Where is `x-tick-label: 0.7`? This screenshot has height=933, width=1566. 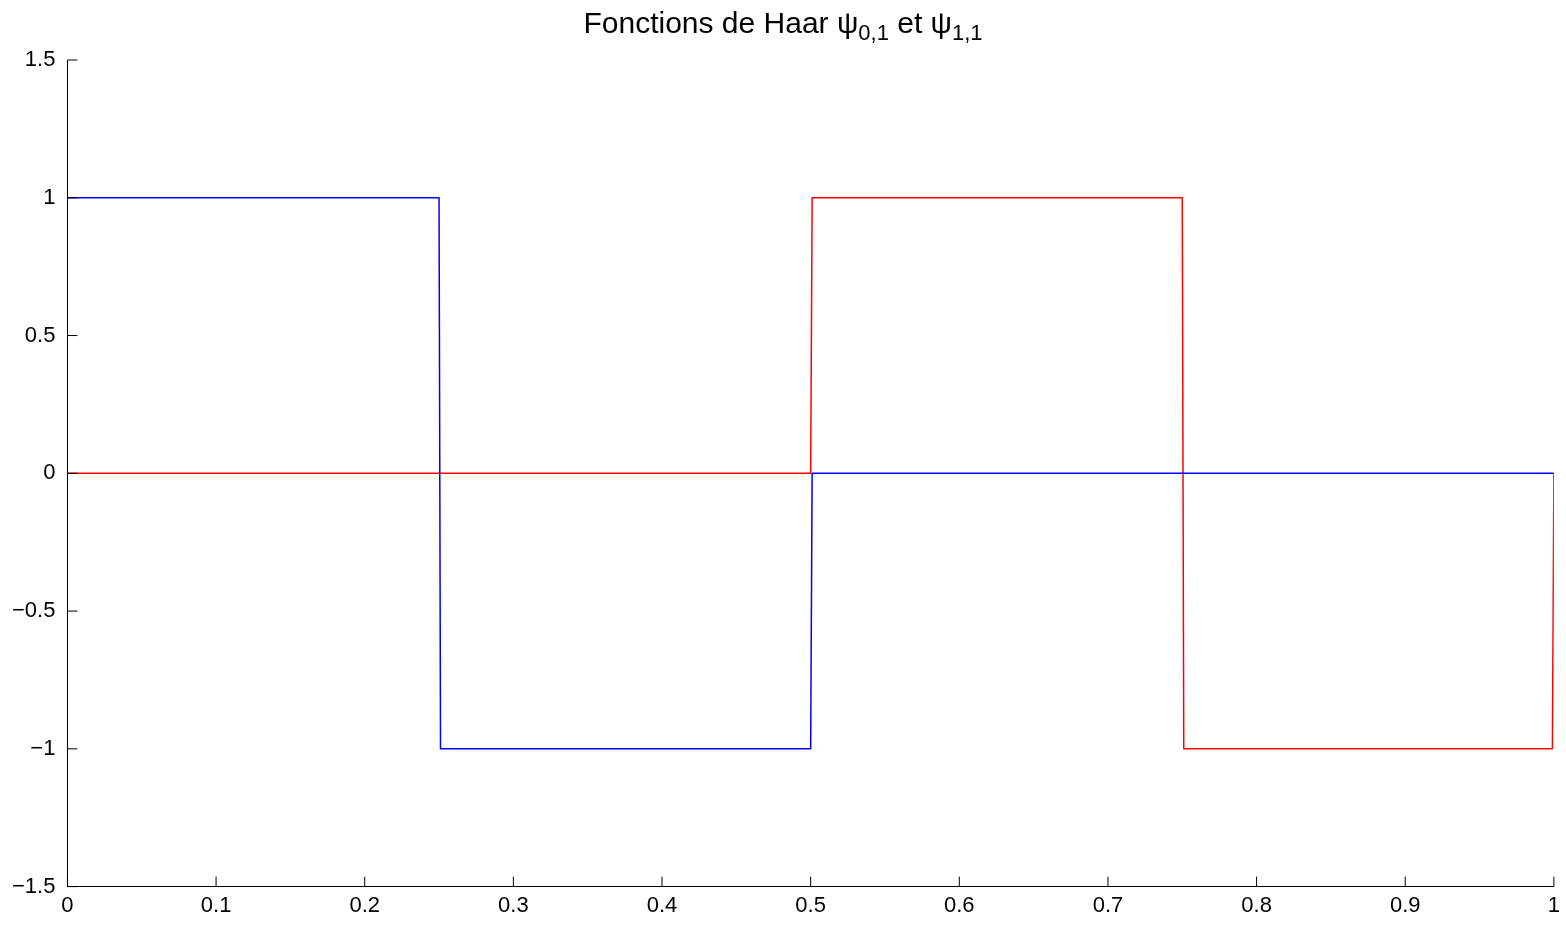 x-tick-label: 0.7 is located at coordinates (1108, 904).